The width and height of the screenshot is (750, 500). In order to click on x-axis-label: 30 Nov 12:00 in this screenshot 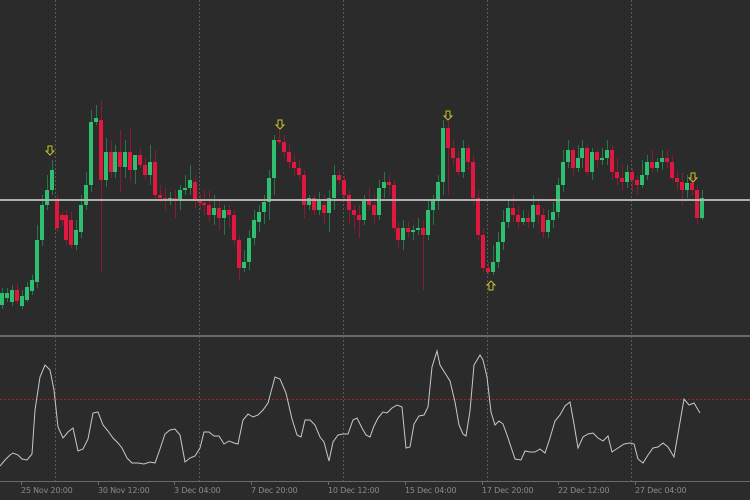, I will do `click(124, 490)`.